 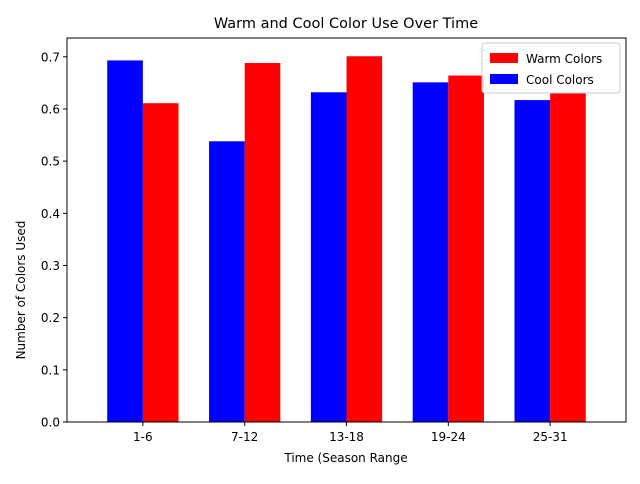 I want to click on y-tick-label: 0.5, so click(x=50, y=162).